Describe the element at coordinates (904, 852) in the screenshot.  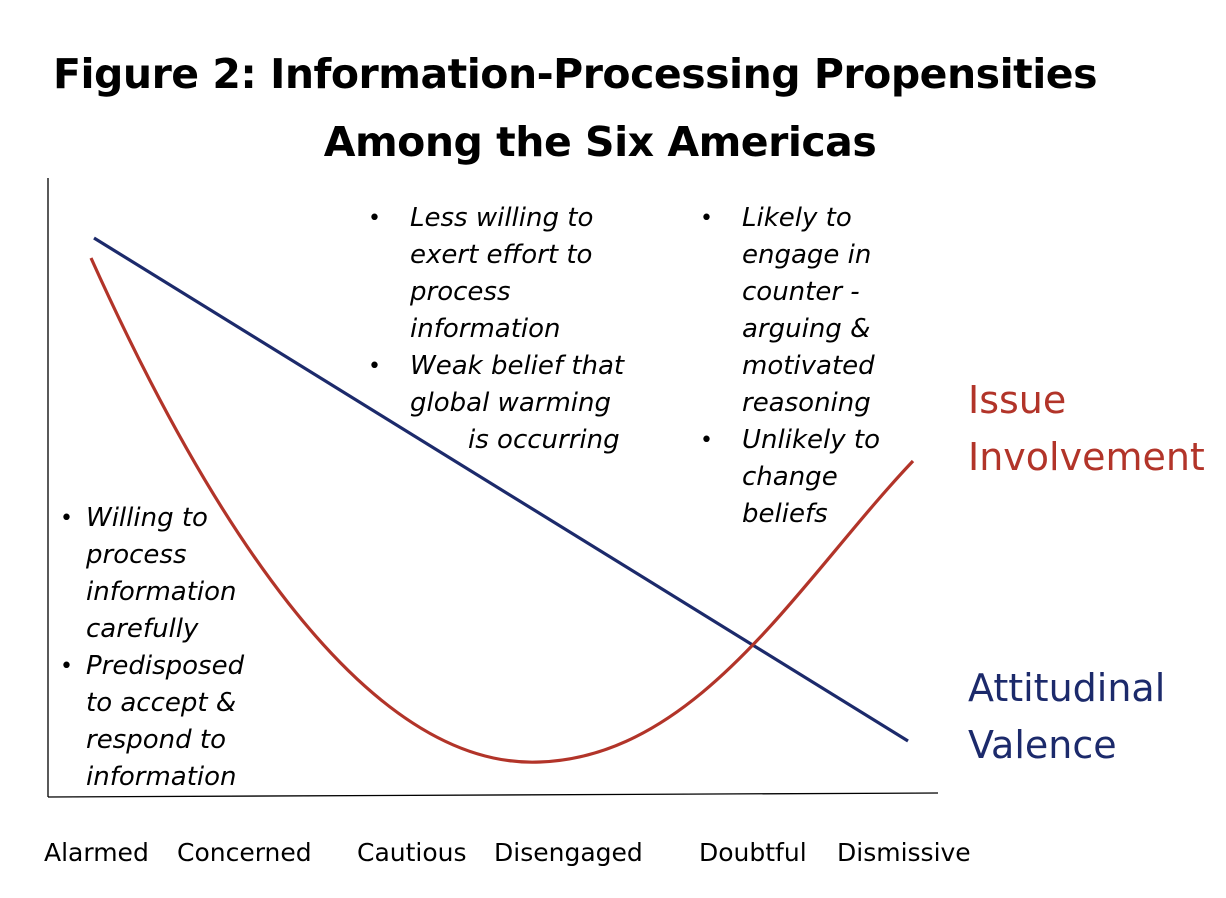
I see `category-label-dismissive: Dismissive` at that location.